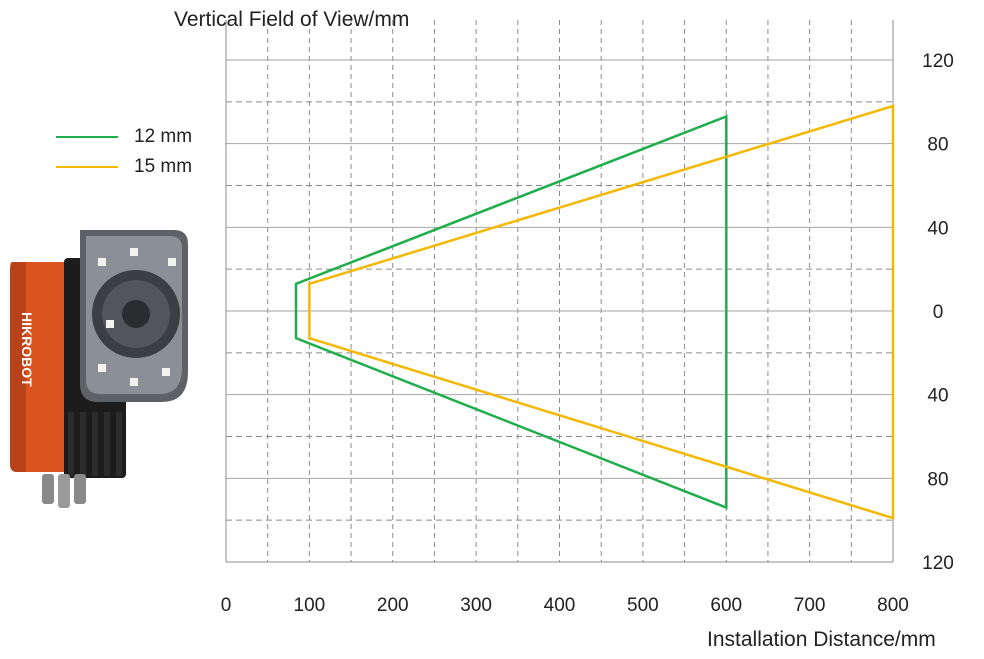 This screenshot has height=659, width=984. I want to click on x-tick-label: 600, so click(726, 605).